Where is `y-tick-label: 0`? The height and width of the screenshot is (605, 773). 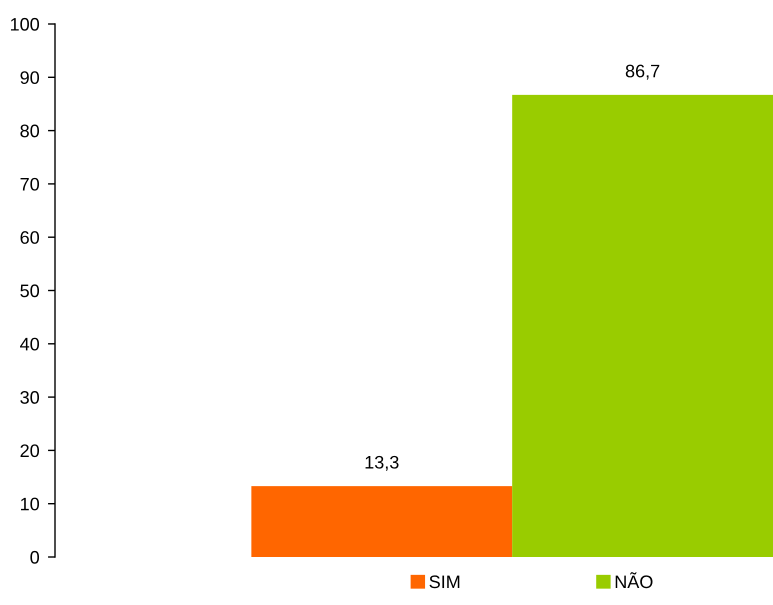
y-tick-label: 0 is located at coordinates (35, 557).